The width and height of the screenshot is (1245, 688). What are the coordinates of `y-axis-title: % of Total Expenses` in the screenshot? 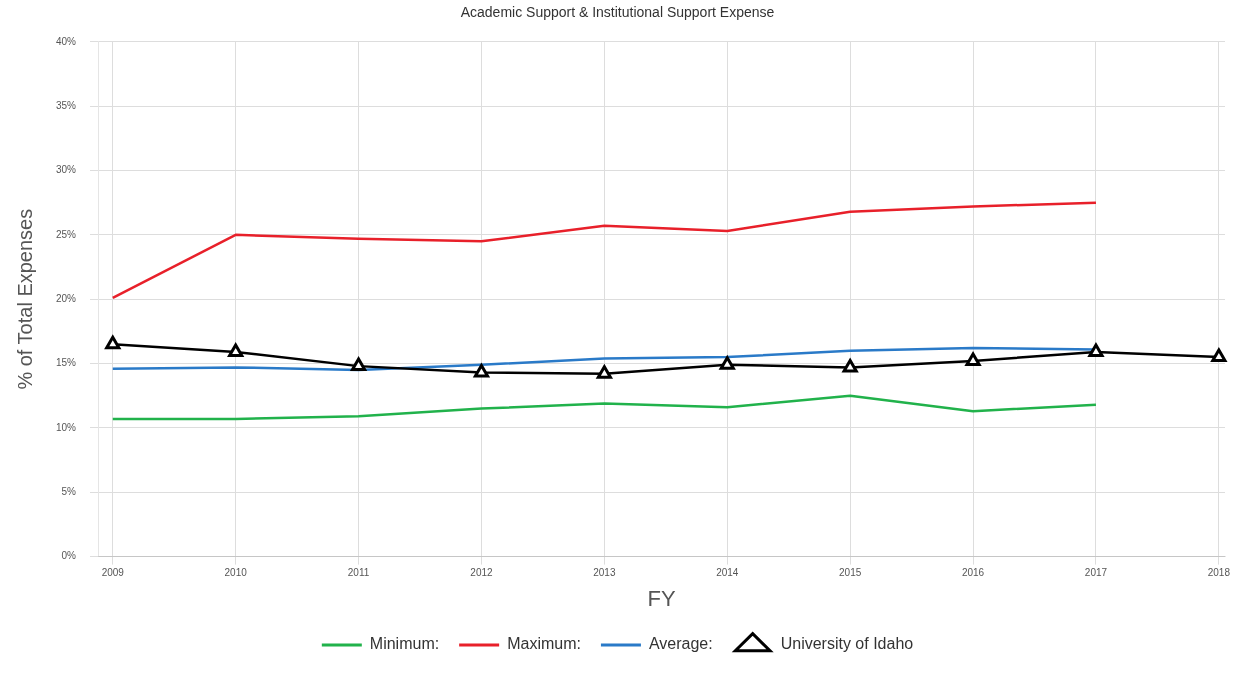 It's located at (24, 299).